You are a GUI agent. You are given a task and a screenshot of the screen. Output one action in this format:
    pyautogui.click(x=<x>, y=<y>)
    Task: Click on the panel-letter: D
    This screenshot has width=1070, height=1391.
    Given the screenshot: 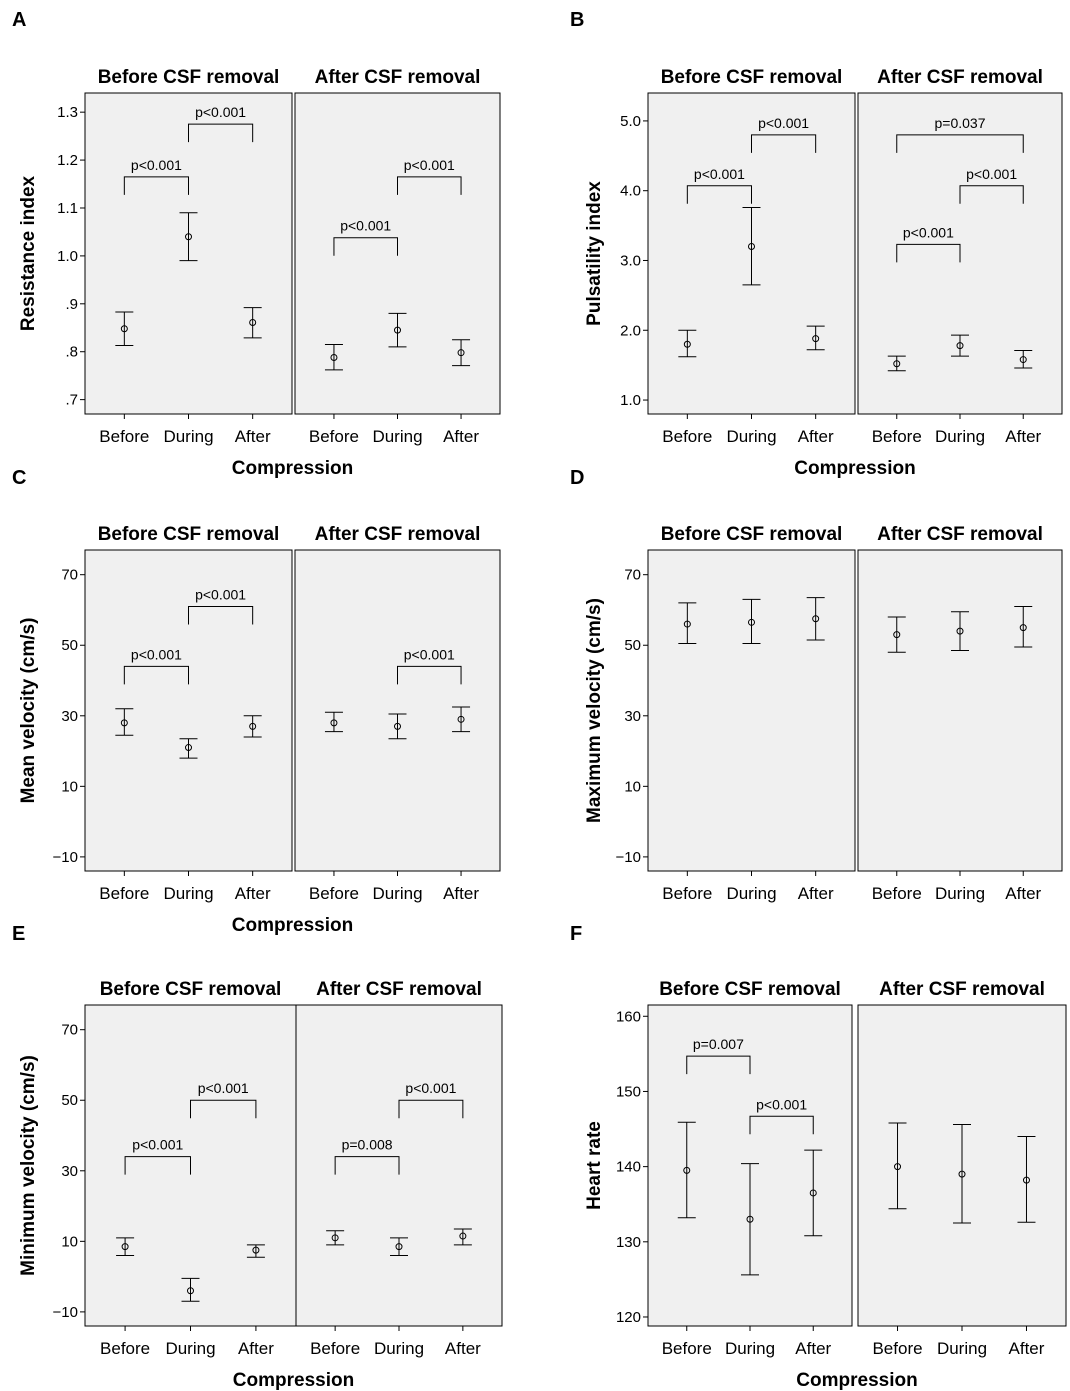 What is the action you would take?
    pyautogui.click(x=577, y=478)
    